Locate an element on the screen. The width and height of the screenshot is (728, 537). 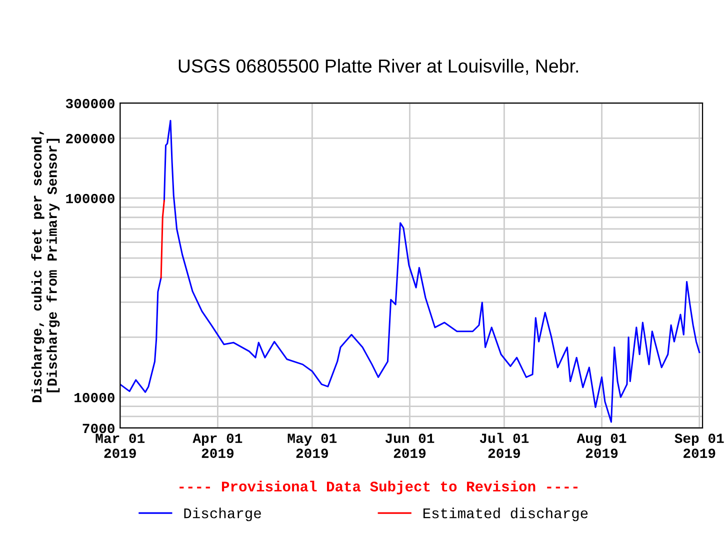
x-tick-label: Apr 01 2019 is located at coordinates (217, 446).